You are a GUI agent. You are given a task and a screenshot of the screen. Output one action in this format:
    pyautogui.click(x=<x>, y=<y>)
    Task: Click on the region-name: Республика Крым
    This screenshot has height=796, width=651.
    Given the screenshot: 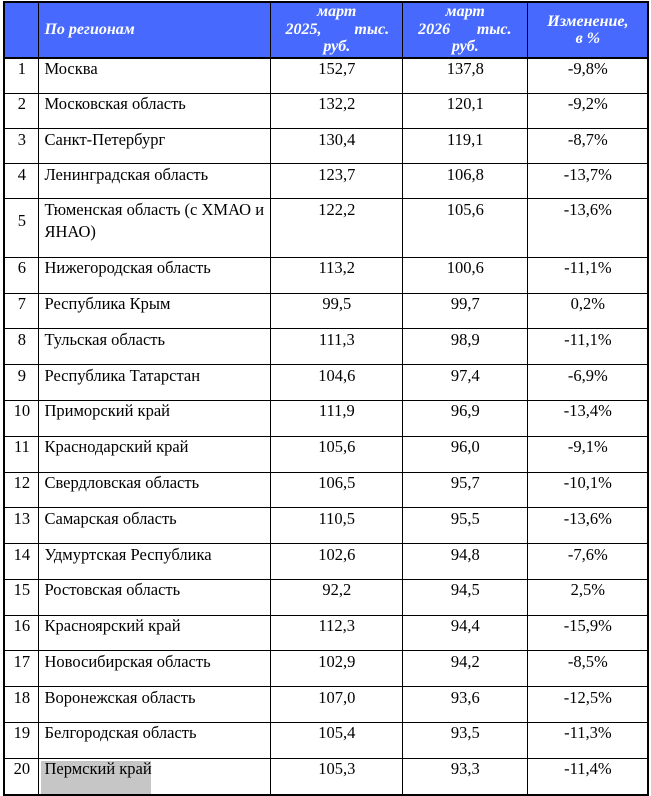 What is the action you would take?
    pyautogui.click(x=107, y=304)
    